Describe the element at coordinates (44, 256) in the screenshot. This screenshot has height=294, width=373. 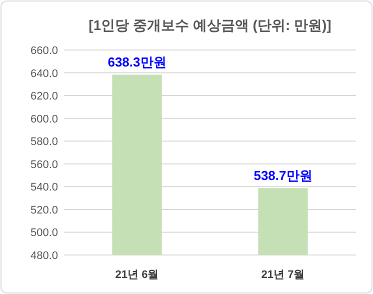
I see `ytick: 480.0` at that location.